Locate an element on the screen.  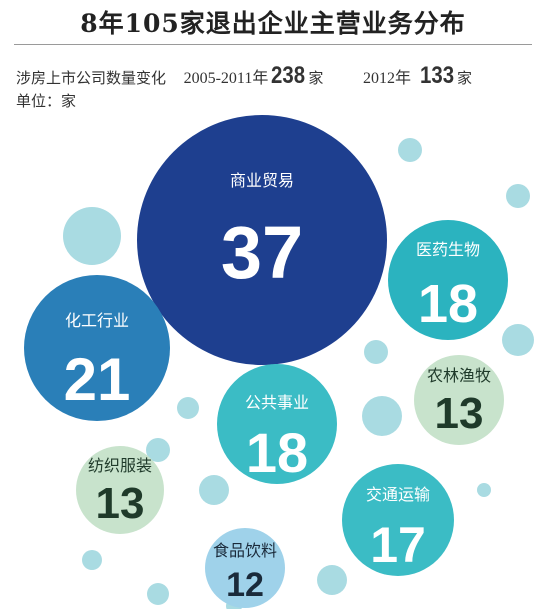
bubble-3: 化工行业 21 is located at coordinates (97, 348).